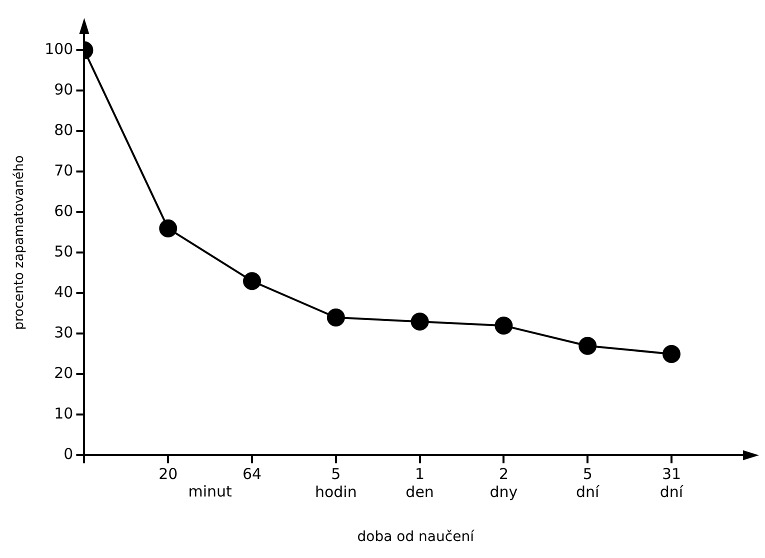  What do you see at coordinates (64, 251) in the screenshot?
I see `y-tick-label: 50` at bounding box center [64, 251].